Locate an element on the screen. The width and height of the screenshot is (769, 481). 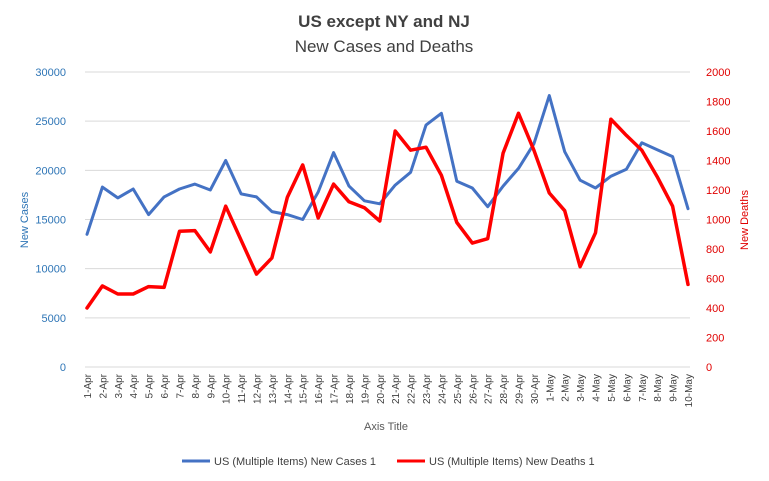
x-tick-label: 4-Apr is located at coordinates (134, 385).